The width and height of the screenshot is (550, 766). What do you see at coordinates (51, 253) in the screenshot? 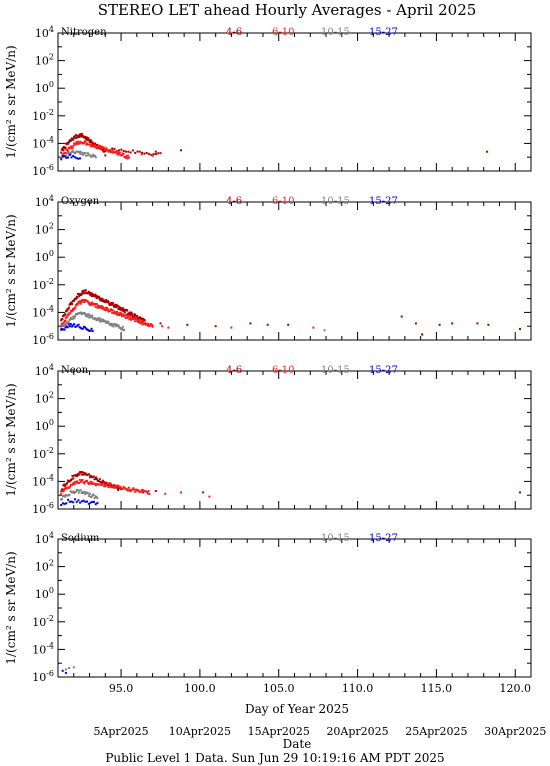
I see `y-tick-exponent: 0` at bounding box center [51, 253].